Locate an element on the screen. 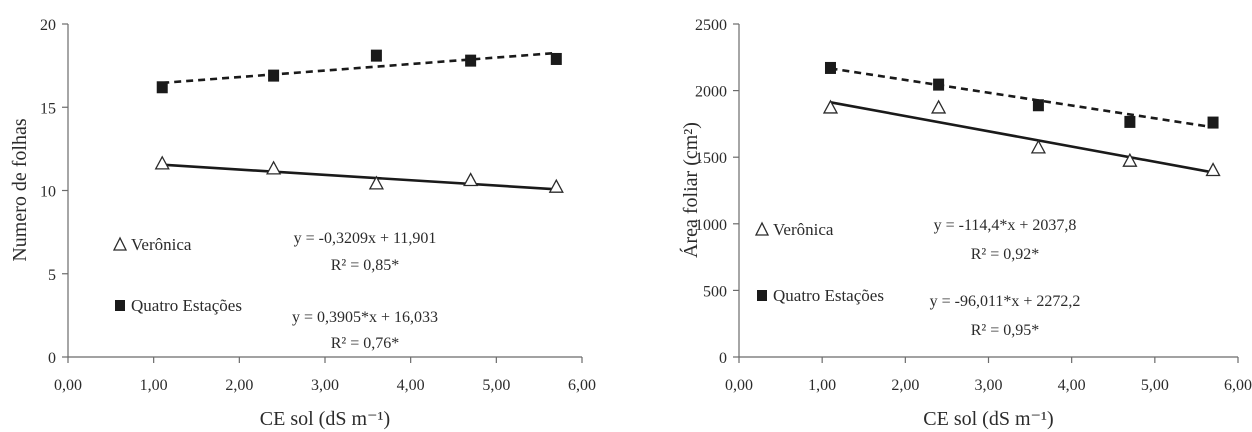 Image resolution: width=1252 pixels, height=432 pixels. r-squared-label: R² = 0,76* is located at coordinates (365, 343).